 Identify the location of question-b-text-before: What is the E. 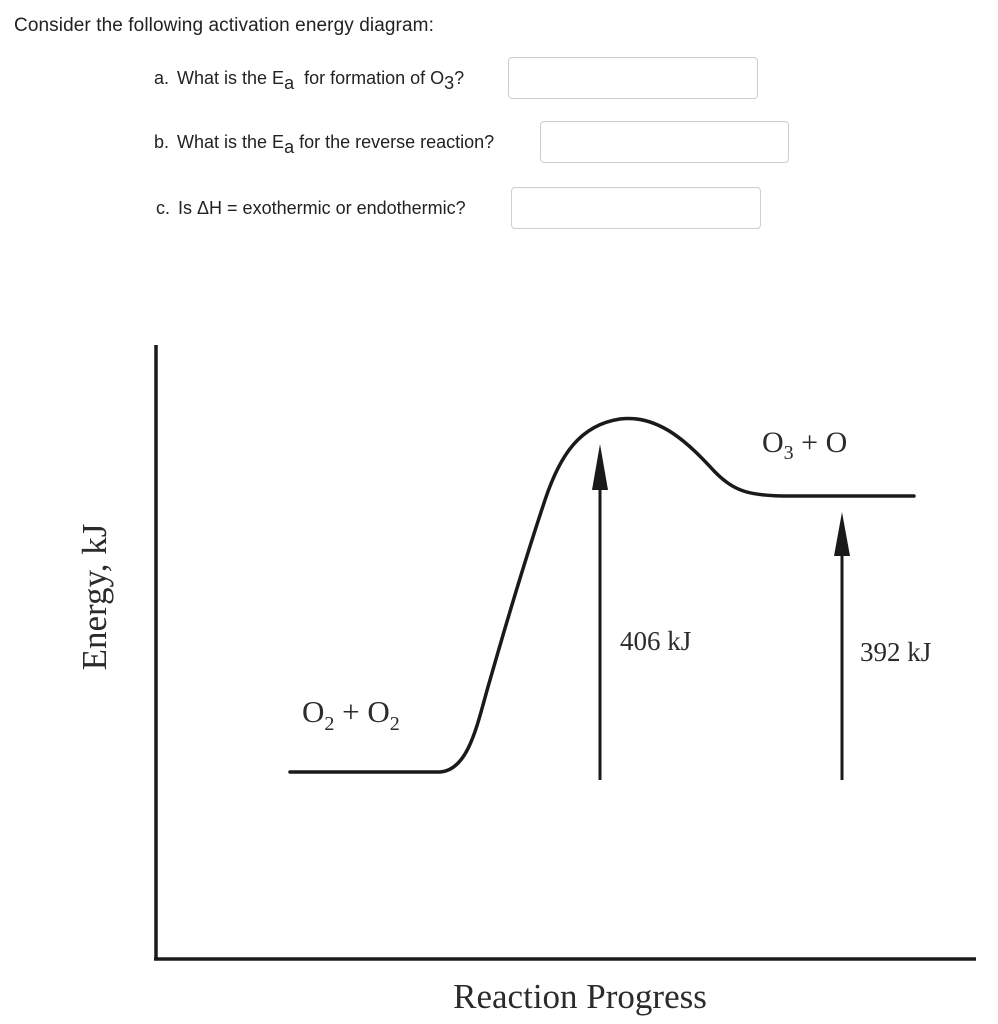
(231, 142).